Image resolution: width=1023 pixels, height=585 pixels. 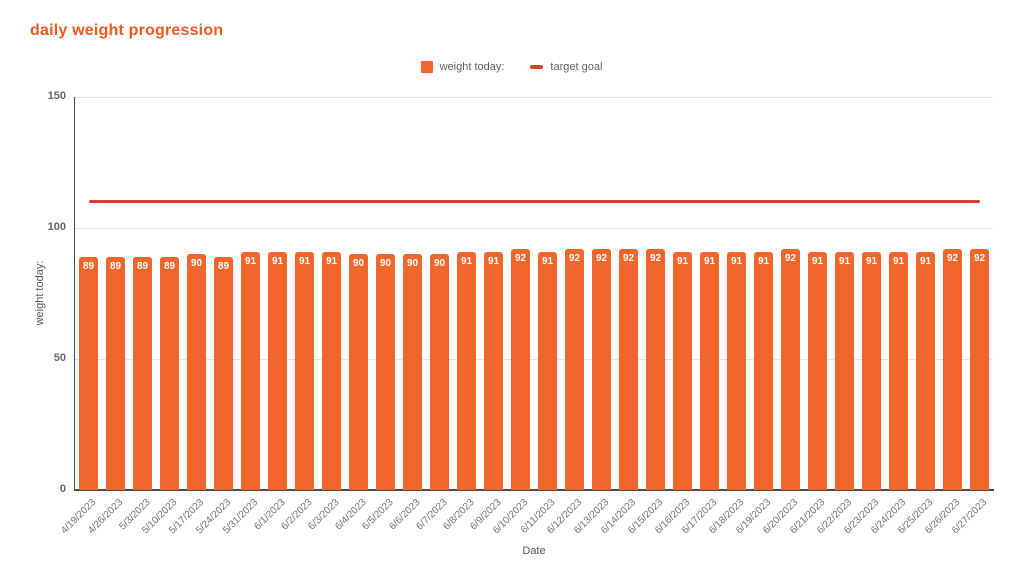 What do you see at coordinates (511, 67) in the screenshot?
I see `chart-legend: weight today: target goal` at bounding box center [511, 67].